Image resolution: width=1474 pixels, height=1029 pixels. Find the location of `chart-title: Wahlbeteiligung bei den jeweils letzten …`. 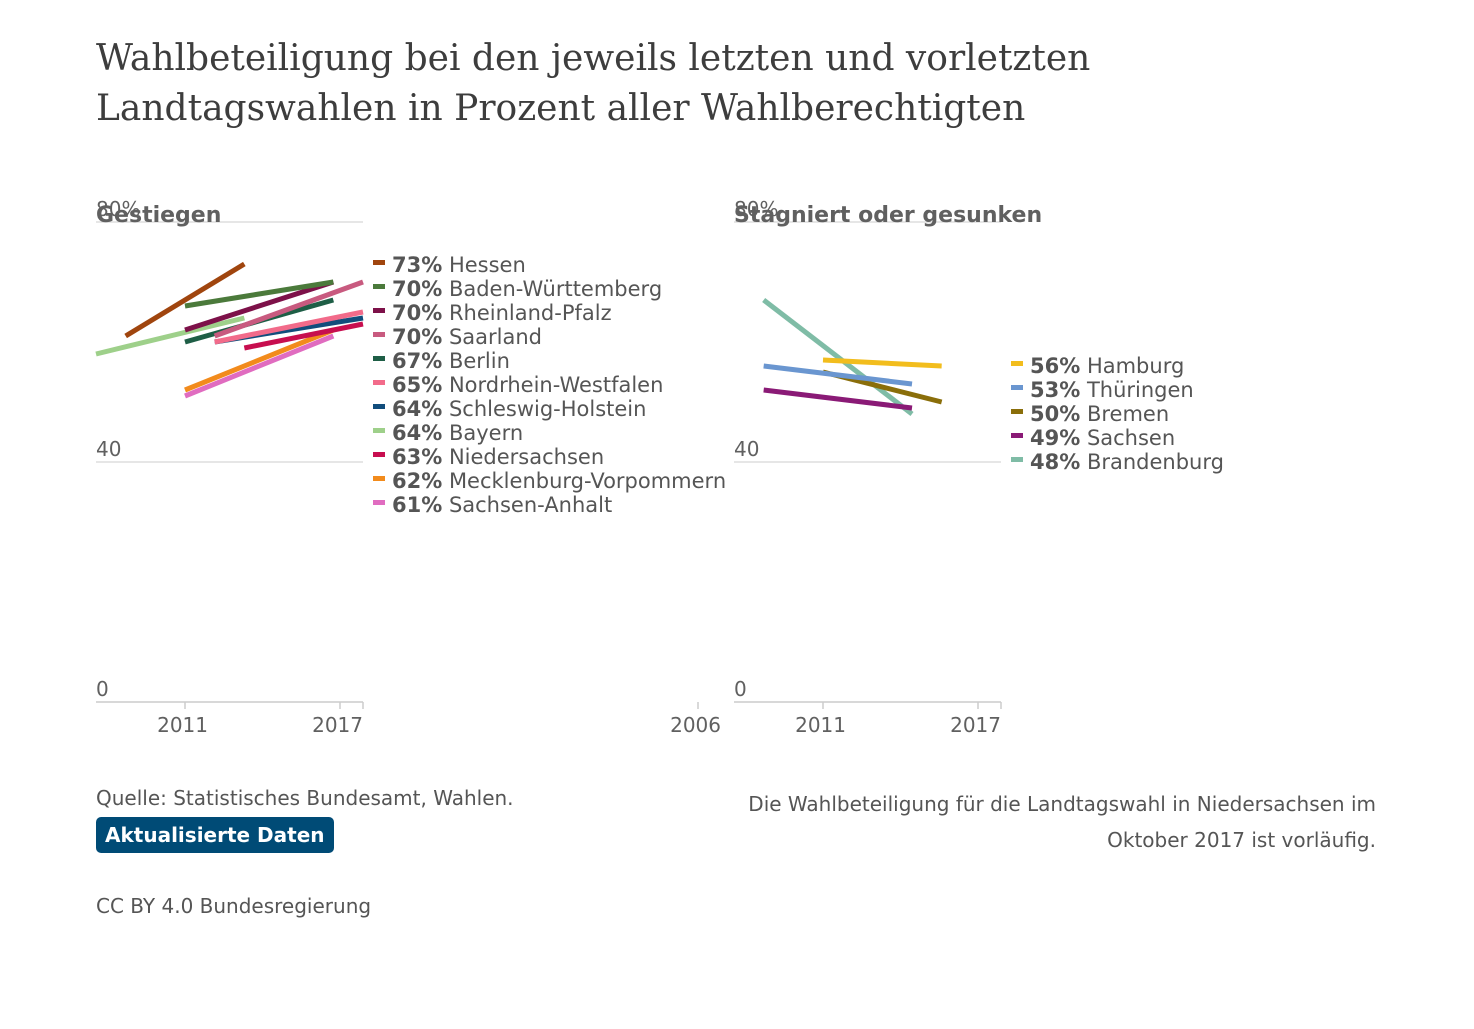

chart-title: Wahlbeteiligung bei den jeweils letzten … is located at coordinates (593, 83).